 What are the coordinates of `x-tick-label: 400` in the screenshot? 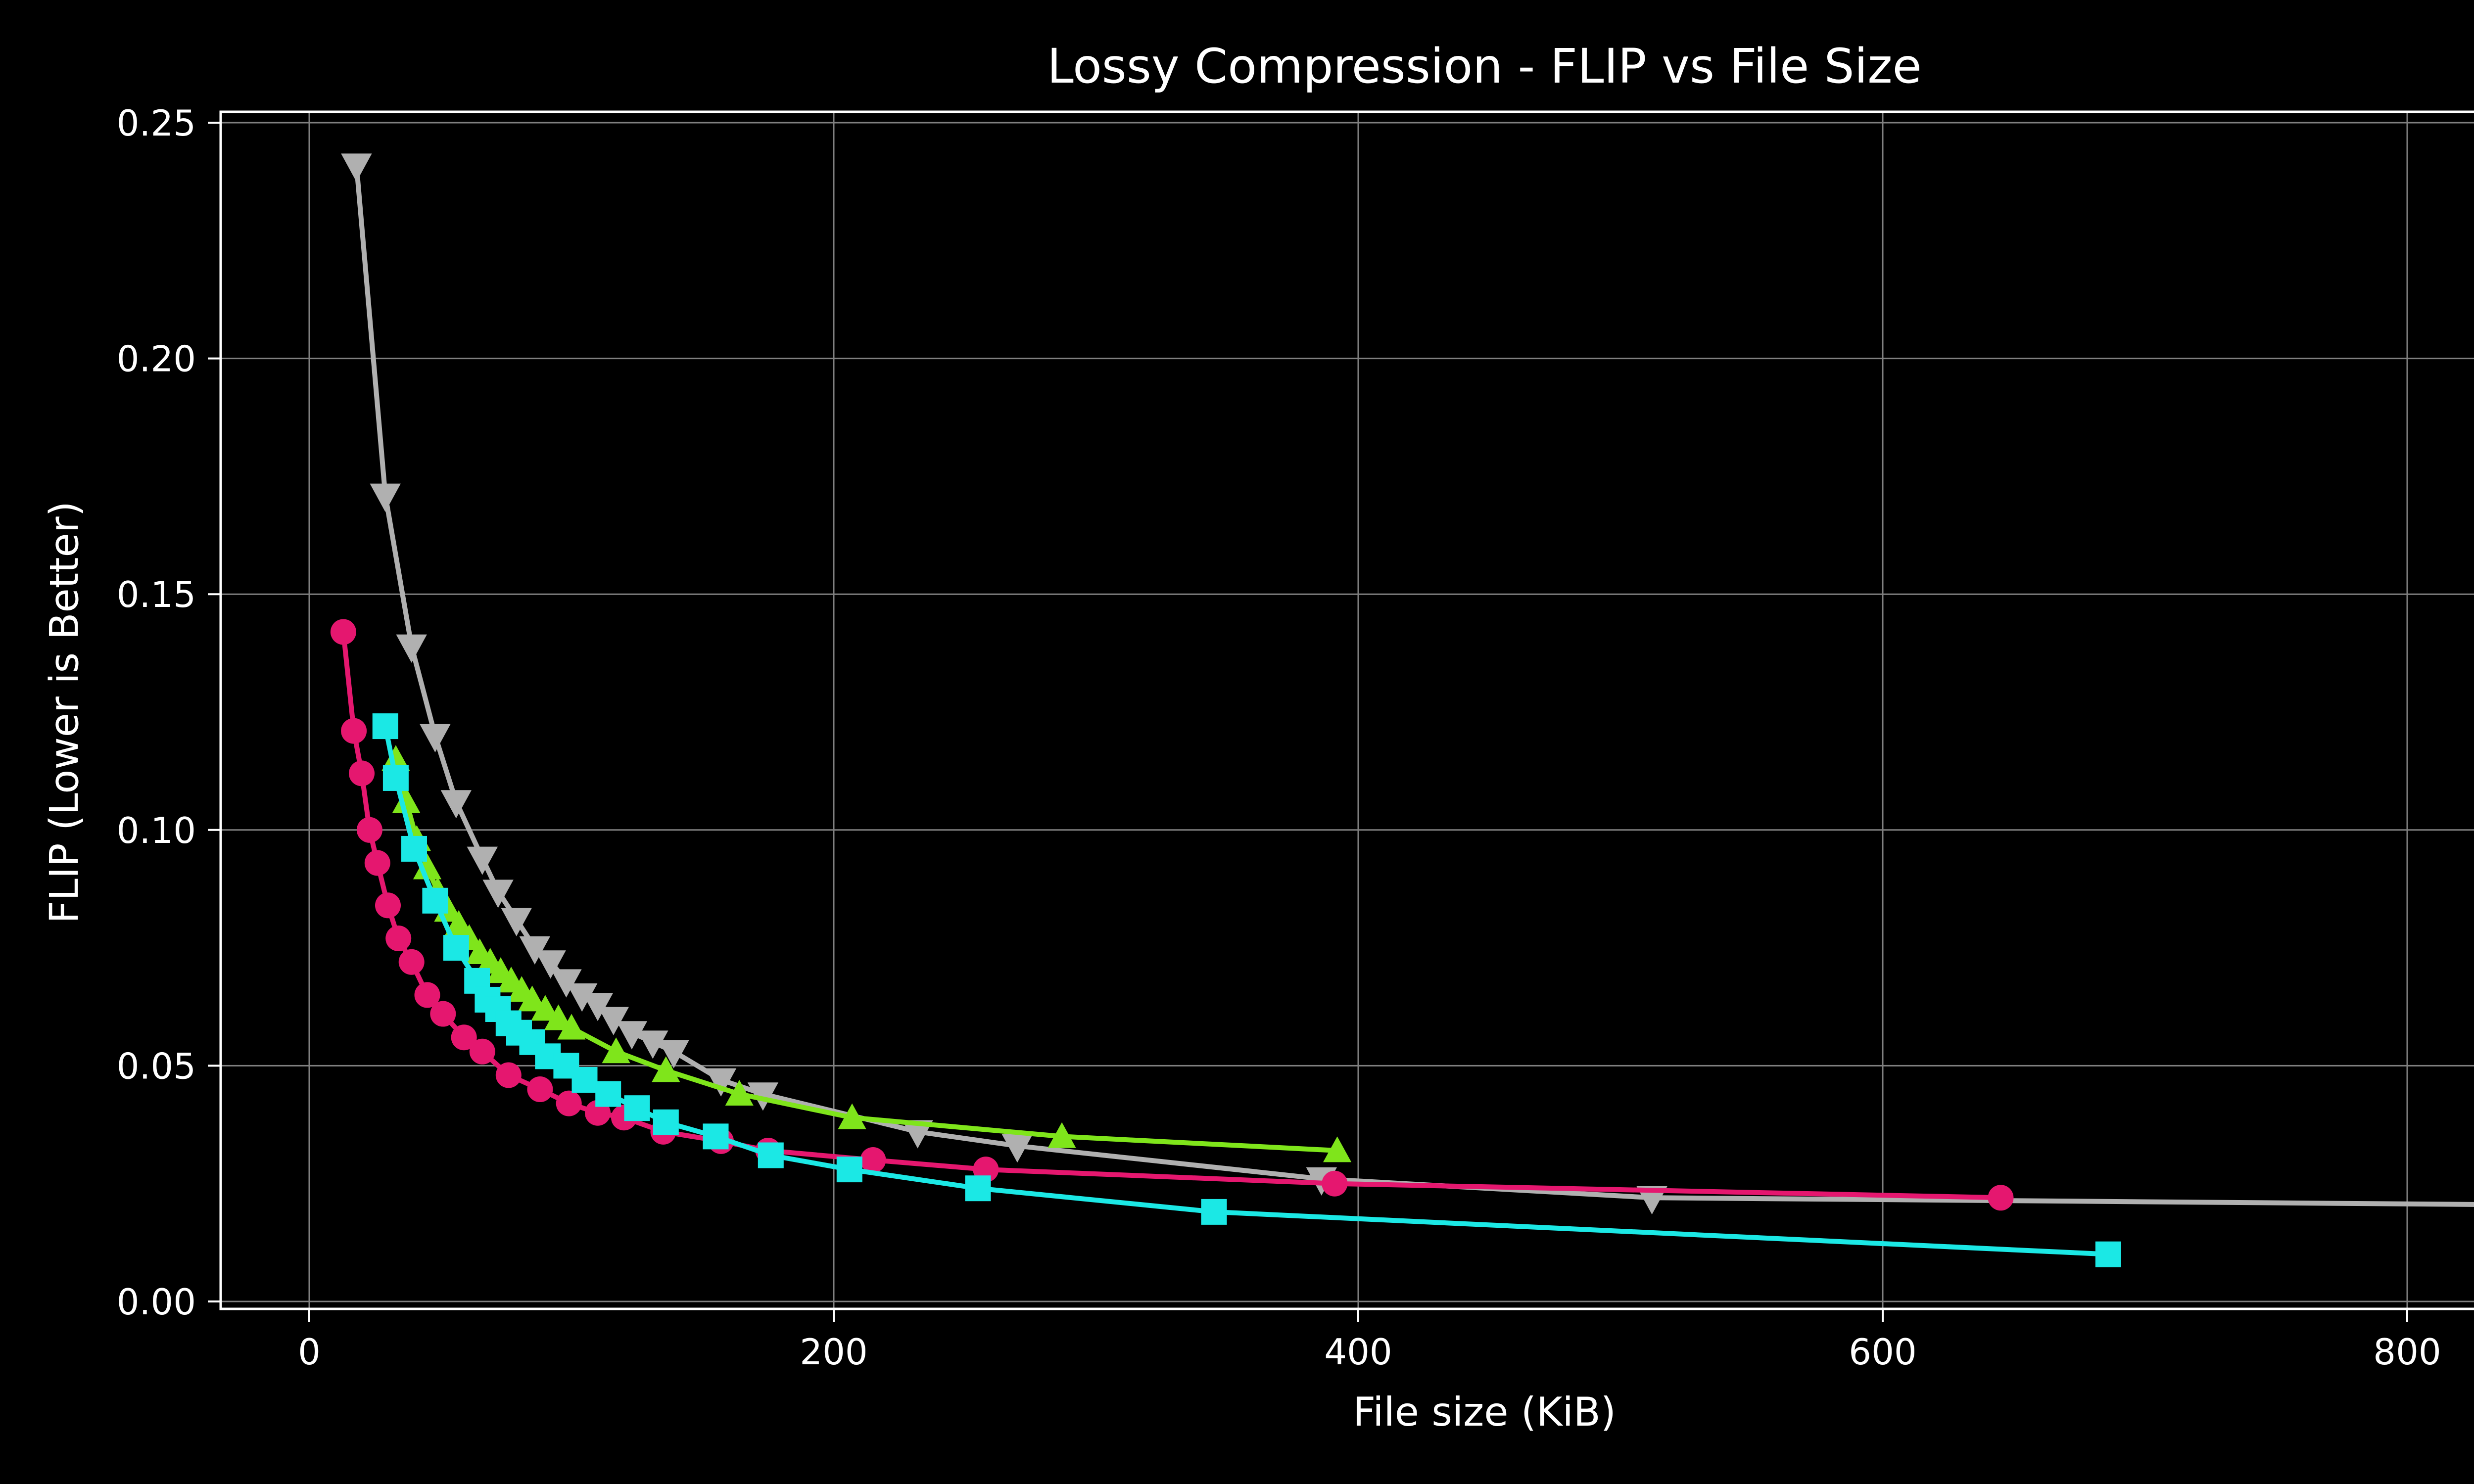 It's located at (1358, 1352).